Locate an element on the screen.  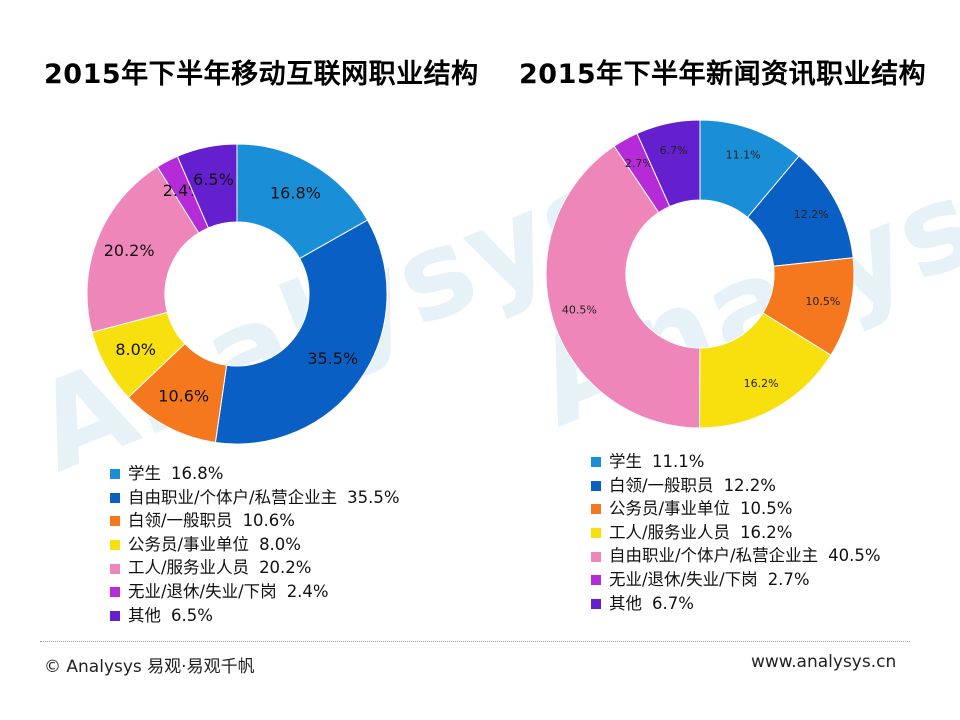
legend-item-right-4: 自由职业/个体户/私营企业主 40.5% is located at coordinates (736, 556).